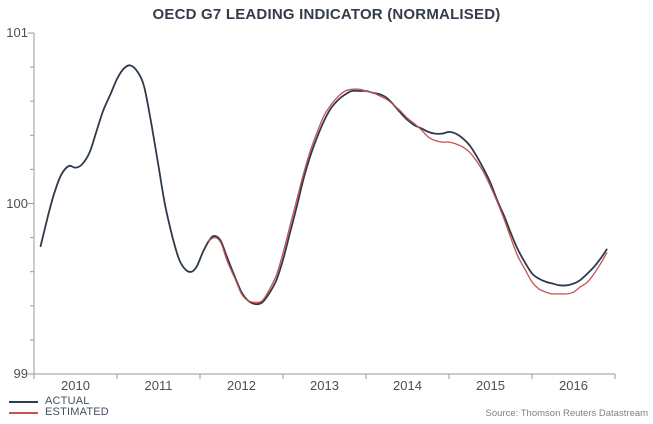 The height and width of the screenshot is (424, 653). Describe the element at coordinates (324, 385) in the screenshot. I see `x-axis-label: 2013` at that location.